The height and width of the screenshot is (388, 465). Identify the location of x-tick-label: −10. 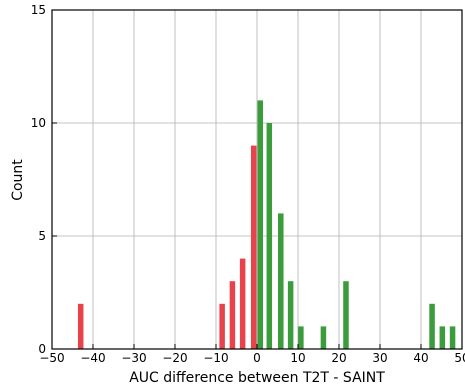
(215, 358).